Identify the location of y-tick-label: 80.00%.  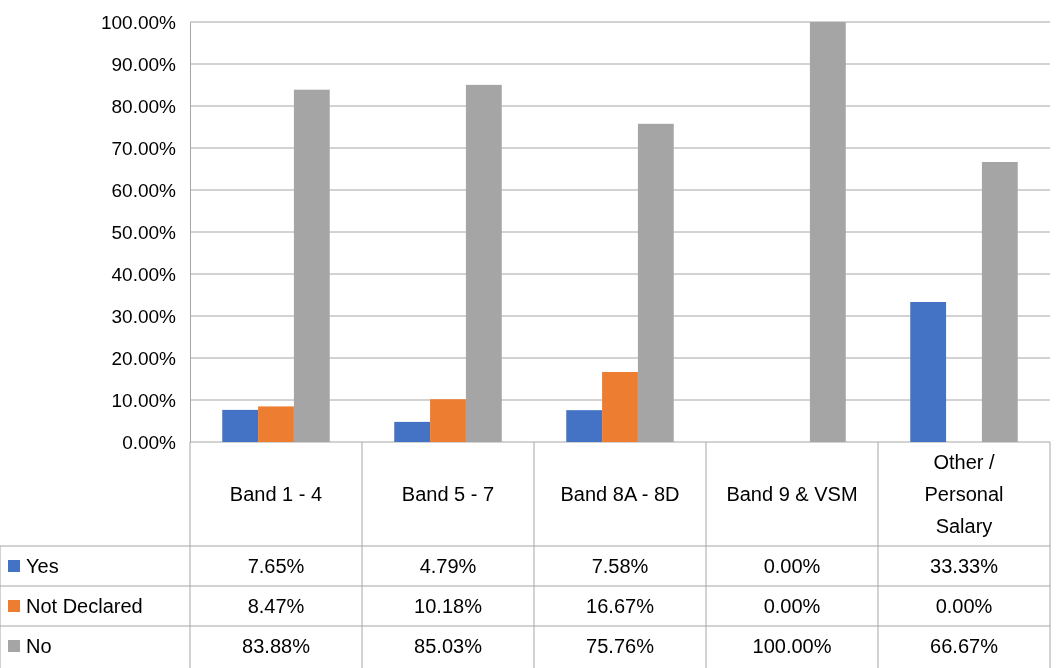
(144, 106).